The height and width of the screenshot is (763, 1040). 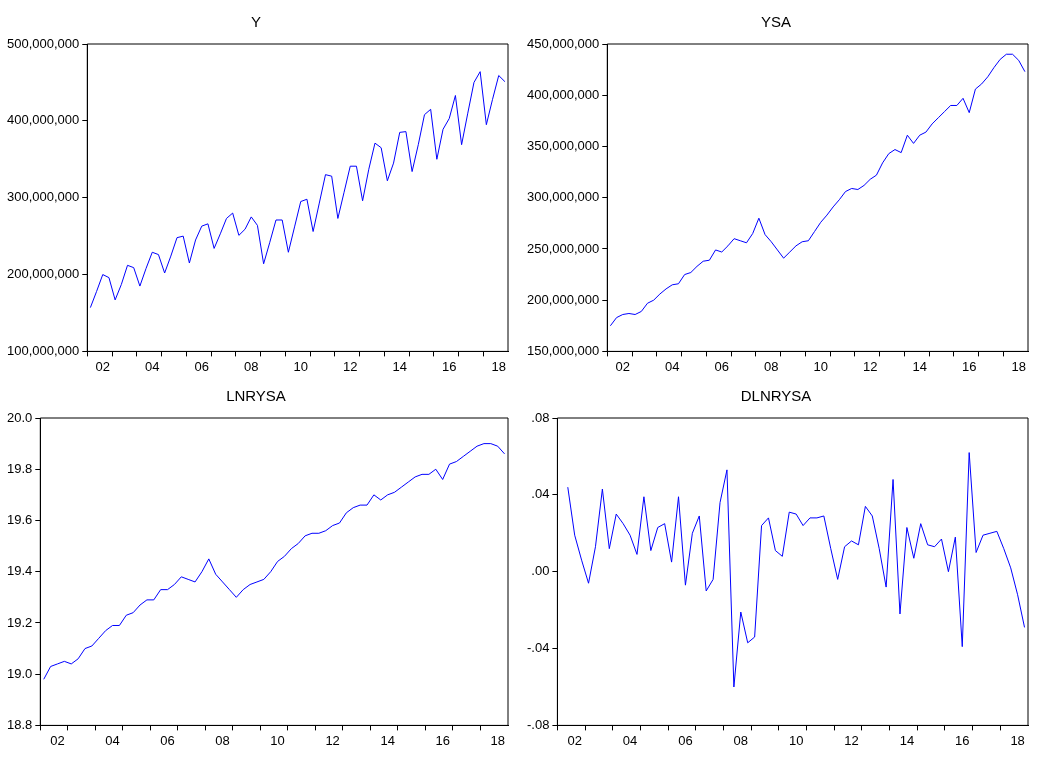 I want to click on y-tick-label: .08, so click(x=540, y=417).